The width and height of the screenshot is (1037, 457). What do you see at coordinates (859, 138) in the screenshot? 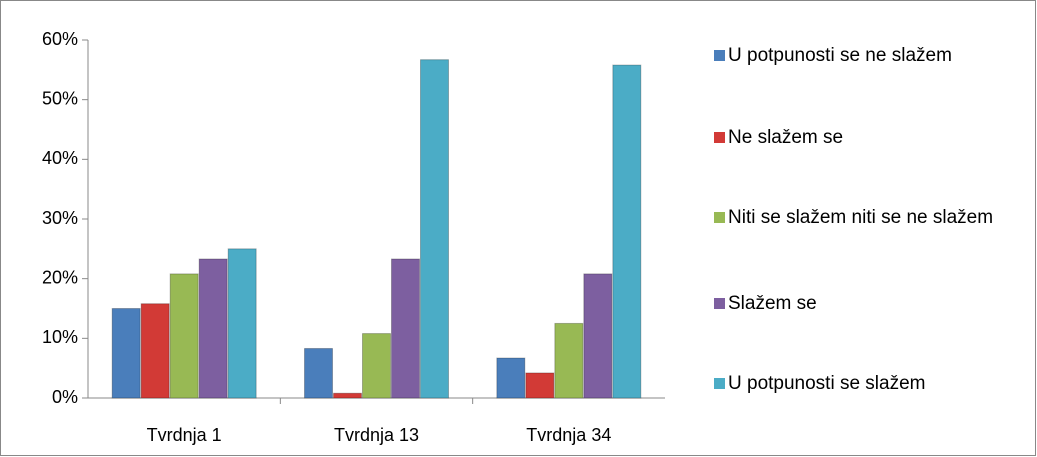
I see `legend-item: Ne slažem se` at bounding box center [859, 138].